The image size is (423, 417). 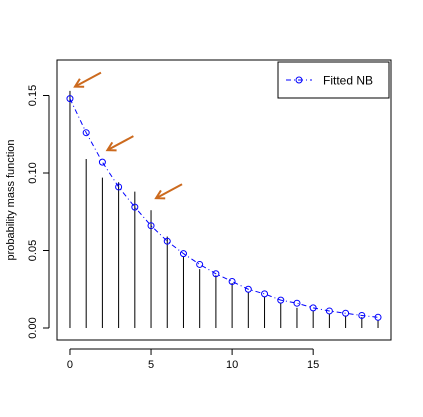 What do you see at coordinates (38, 212) in the screenshot?
I see `y-axis: 0.00 0.05 0.10 0.15` at bounding box center [38, 212].